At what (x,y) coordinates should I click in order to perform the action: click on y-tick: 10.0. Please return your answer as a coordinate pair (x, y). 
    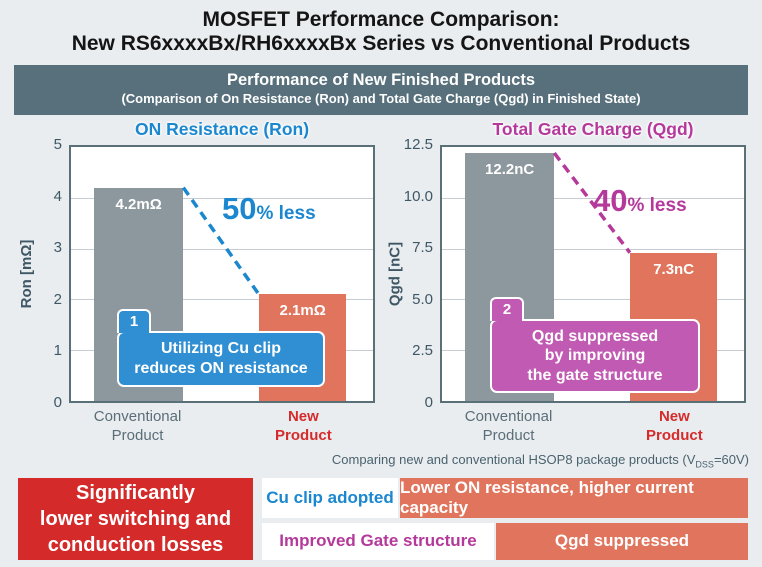
    Looking at the image, I should click on (418, 196).